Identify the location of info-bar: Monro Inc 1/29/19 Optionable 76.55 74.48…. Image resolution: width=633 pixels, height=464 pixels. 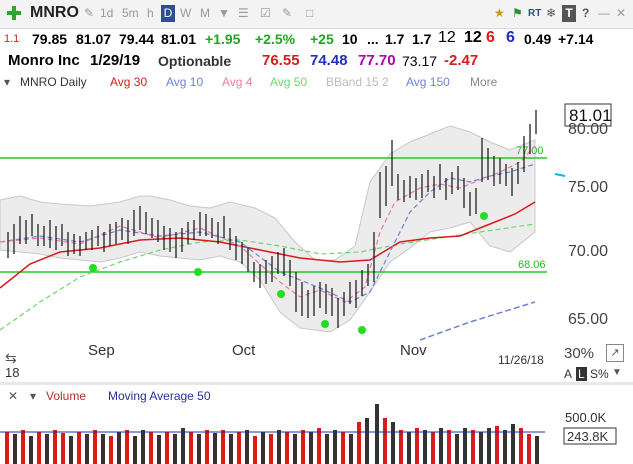
(316, 61).